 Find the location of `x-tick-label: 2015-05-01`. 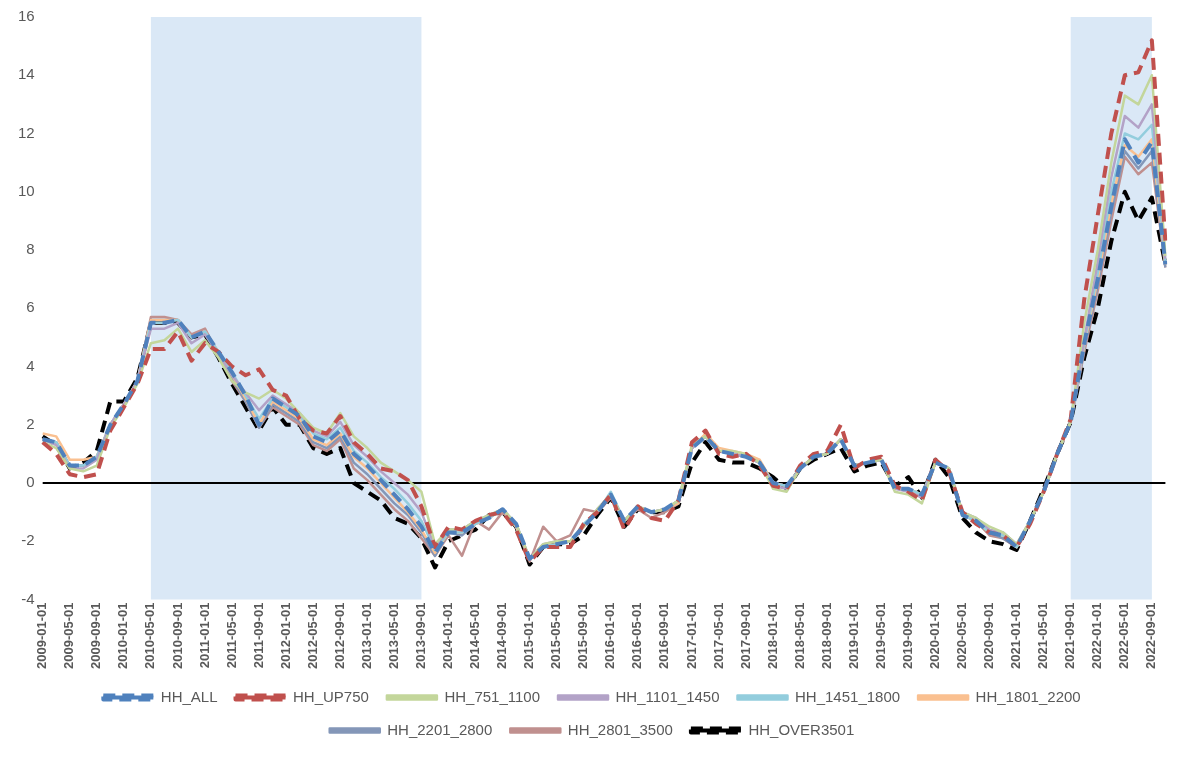

x-tick-label: 2015-05-01 is located at coordinates (556, 635).